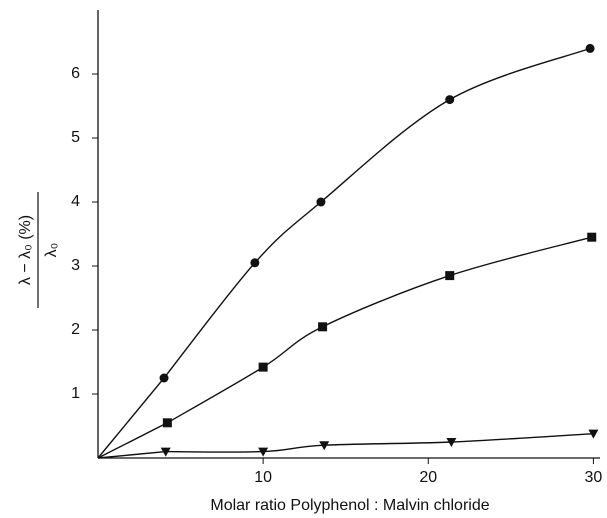 The width and height of the screenshot is (607, 518). I want to click on y-label-denominator: λ₀, so click(51, 250).